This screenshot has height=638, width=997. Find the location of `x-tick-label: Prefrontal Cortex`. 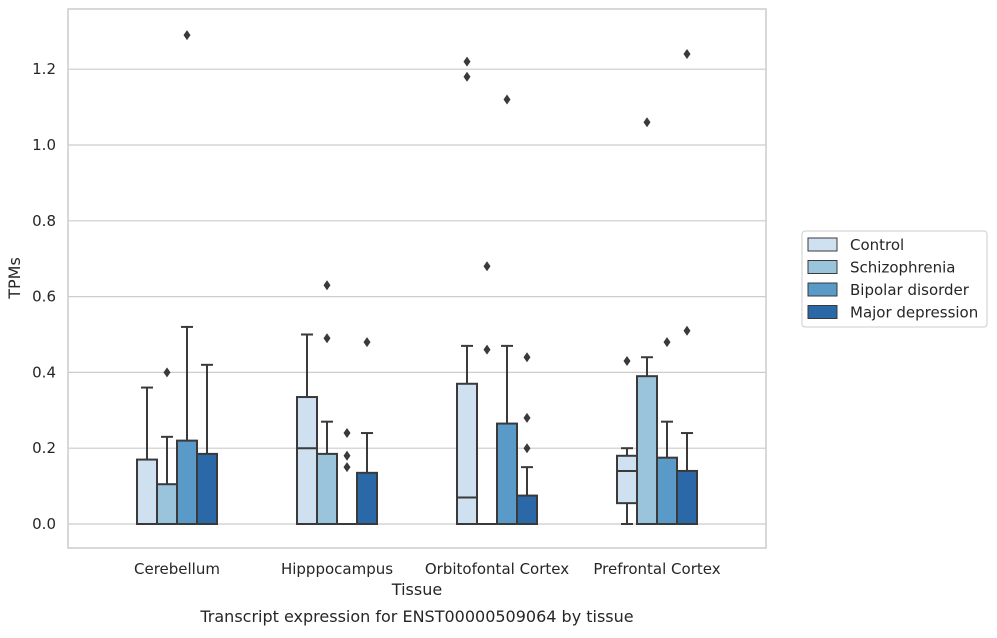

x-tick-label: Prefrontal Cortex is located at coordinates (656, 569).